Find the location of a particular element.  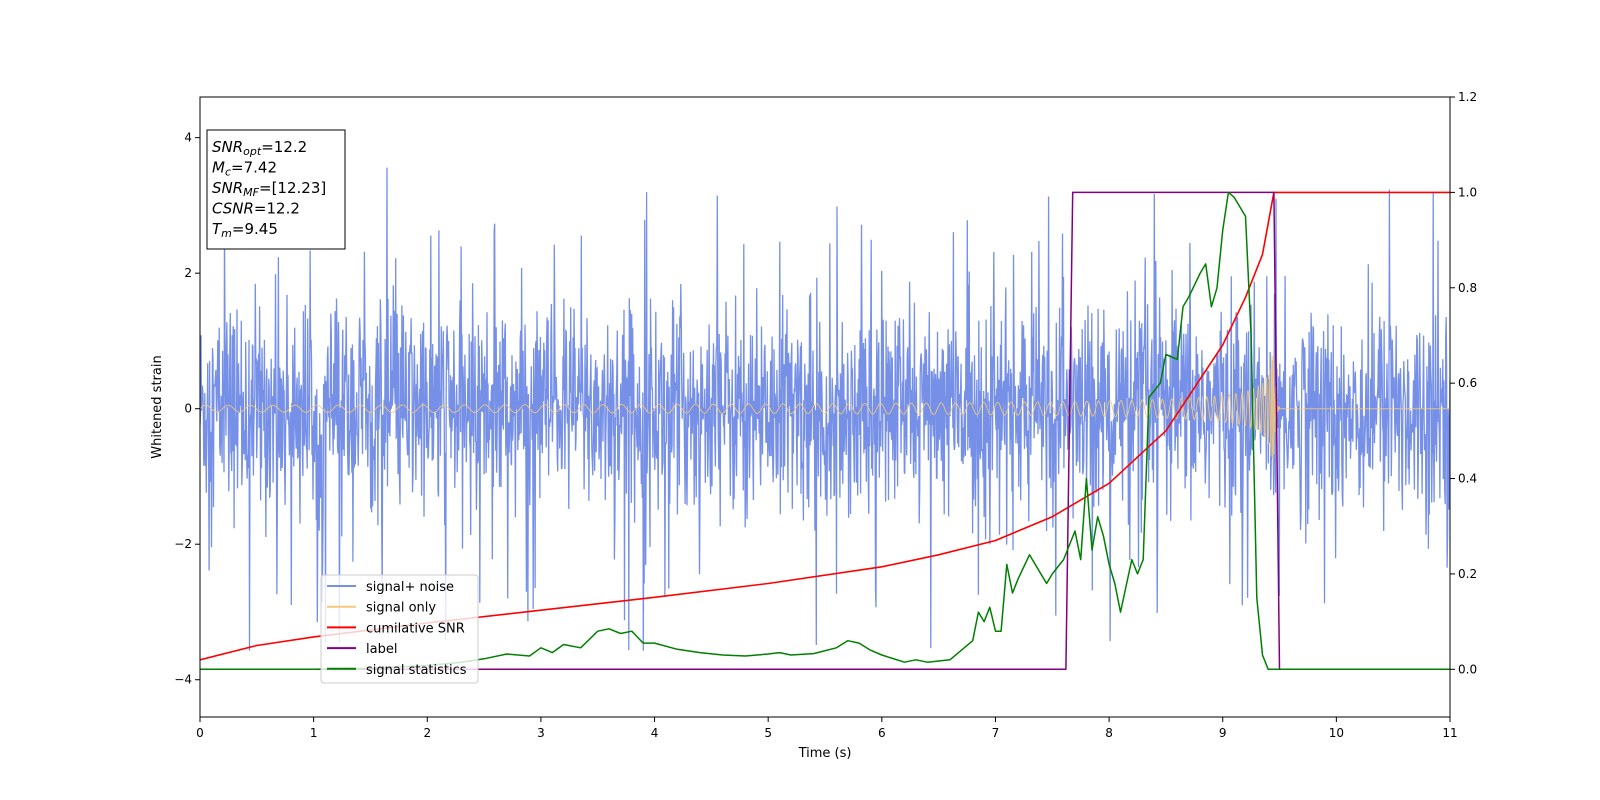

annotation-line: Mc=7.42 is located at coordinates (244, 169).